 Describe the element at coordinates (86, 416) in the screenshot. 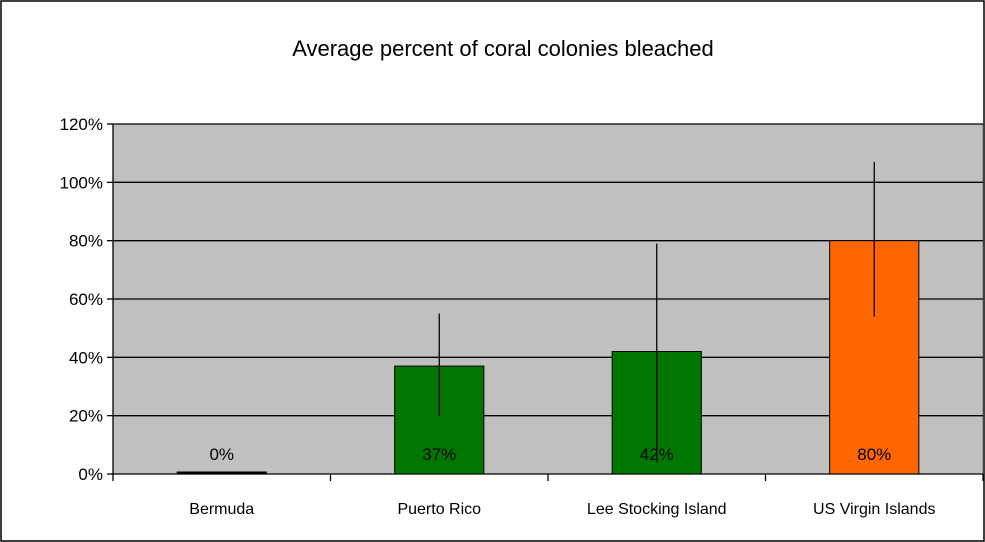

I see `y-tick-label: 20%` at that location.